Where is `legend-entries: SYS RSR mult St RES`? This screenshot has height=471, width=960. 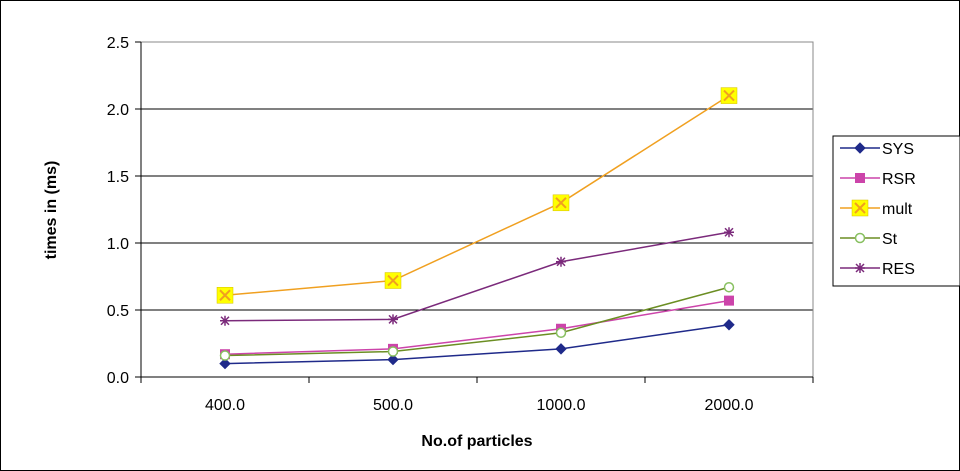 legend-entries: SYS RSR mult St RES is located at coordinates (878, 209).